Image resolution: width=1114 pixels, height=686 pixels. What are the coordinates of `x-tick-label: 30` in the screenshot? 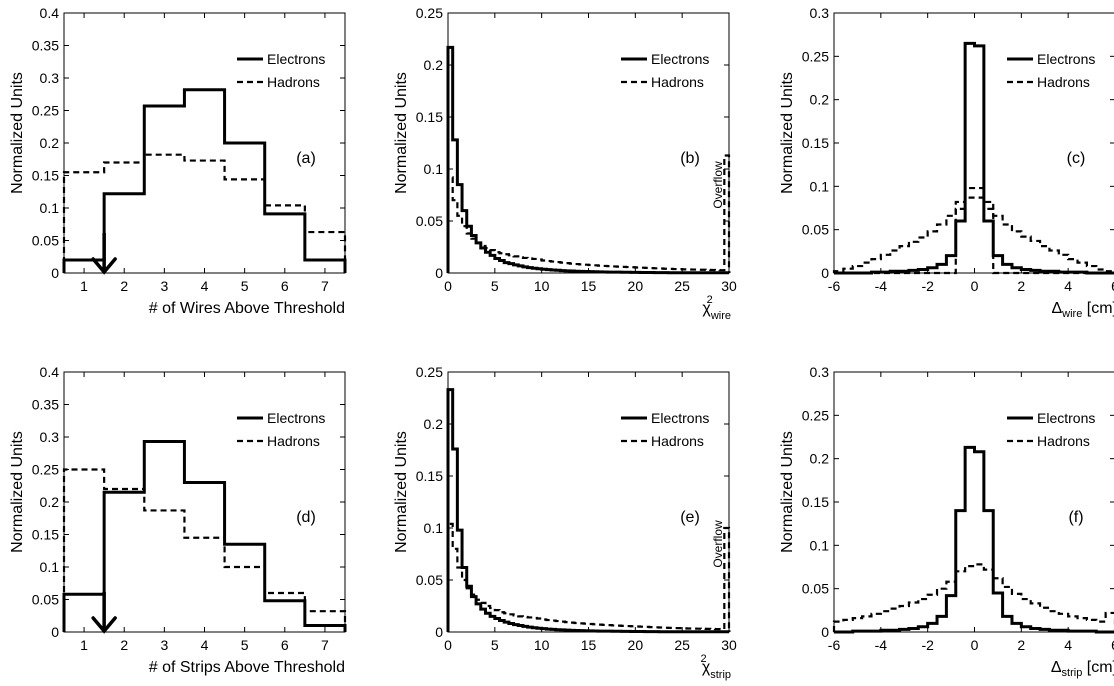 It's located at (729, 286).